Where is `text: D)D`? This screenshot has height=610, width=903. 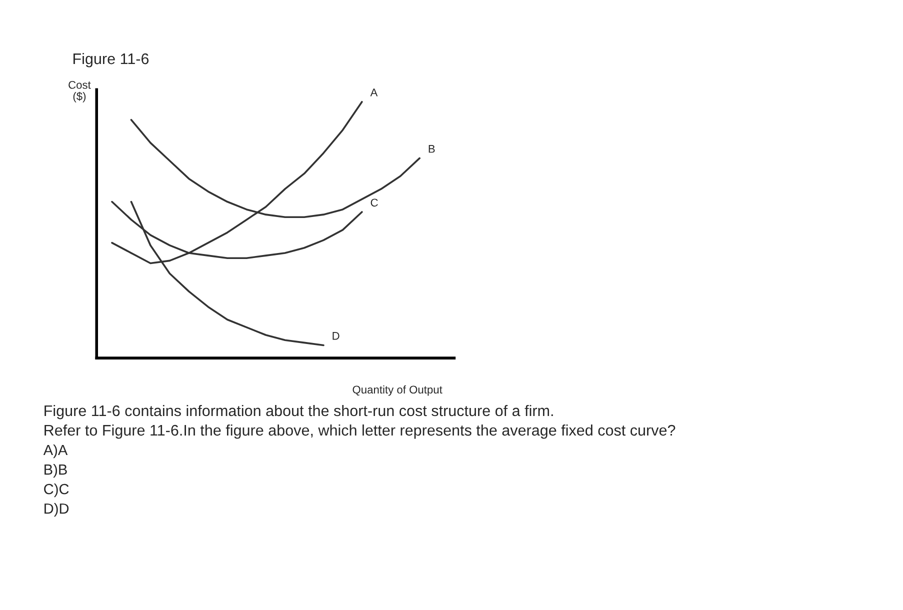 text: D)D is located at coordinates (56, 510).